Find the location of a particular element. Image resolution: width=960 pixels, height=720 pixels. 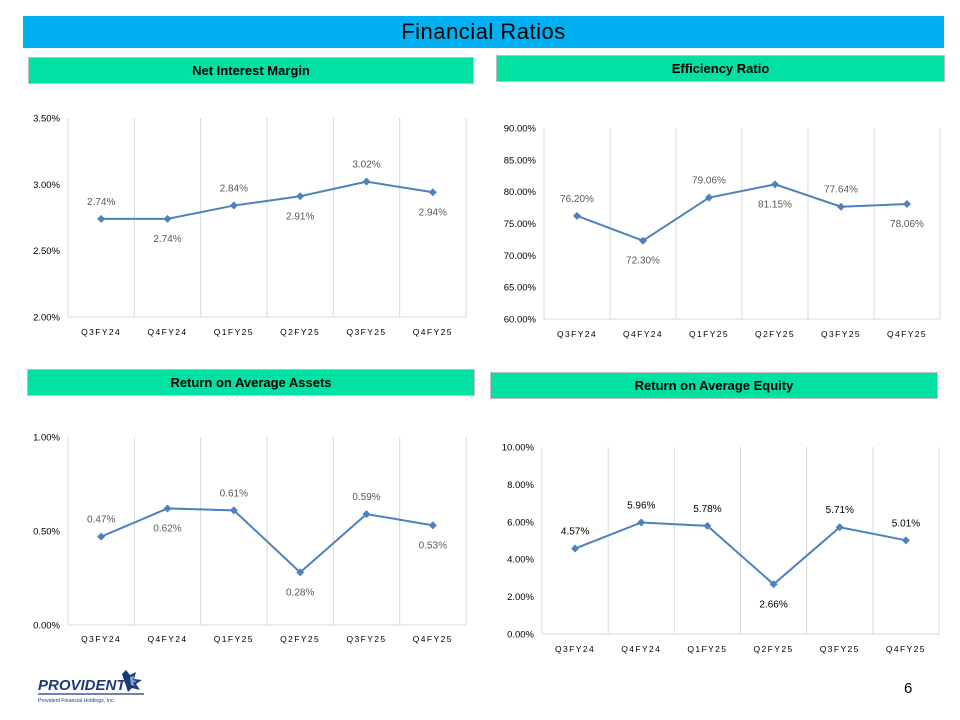

efficiency-y-tick-label: 60.00% is located at coordinates (520, 320).